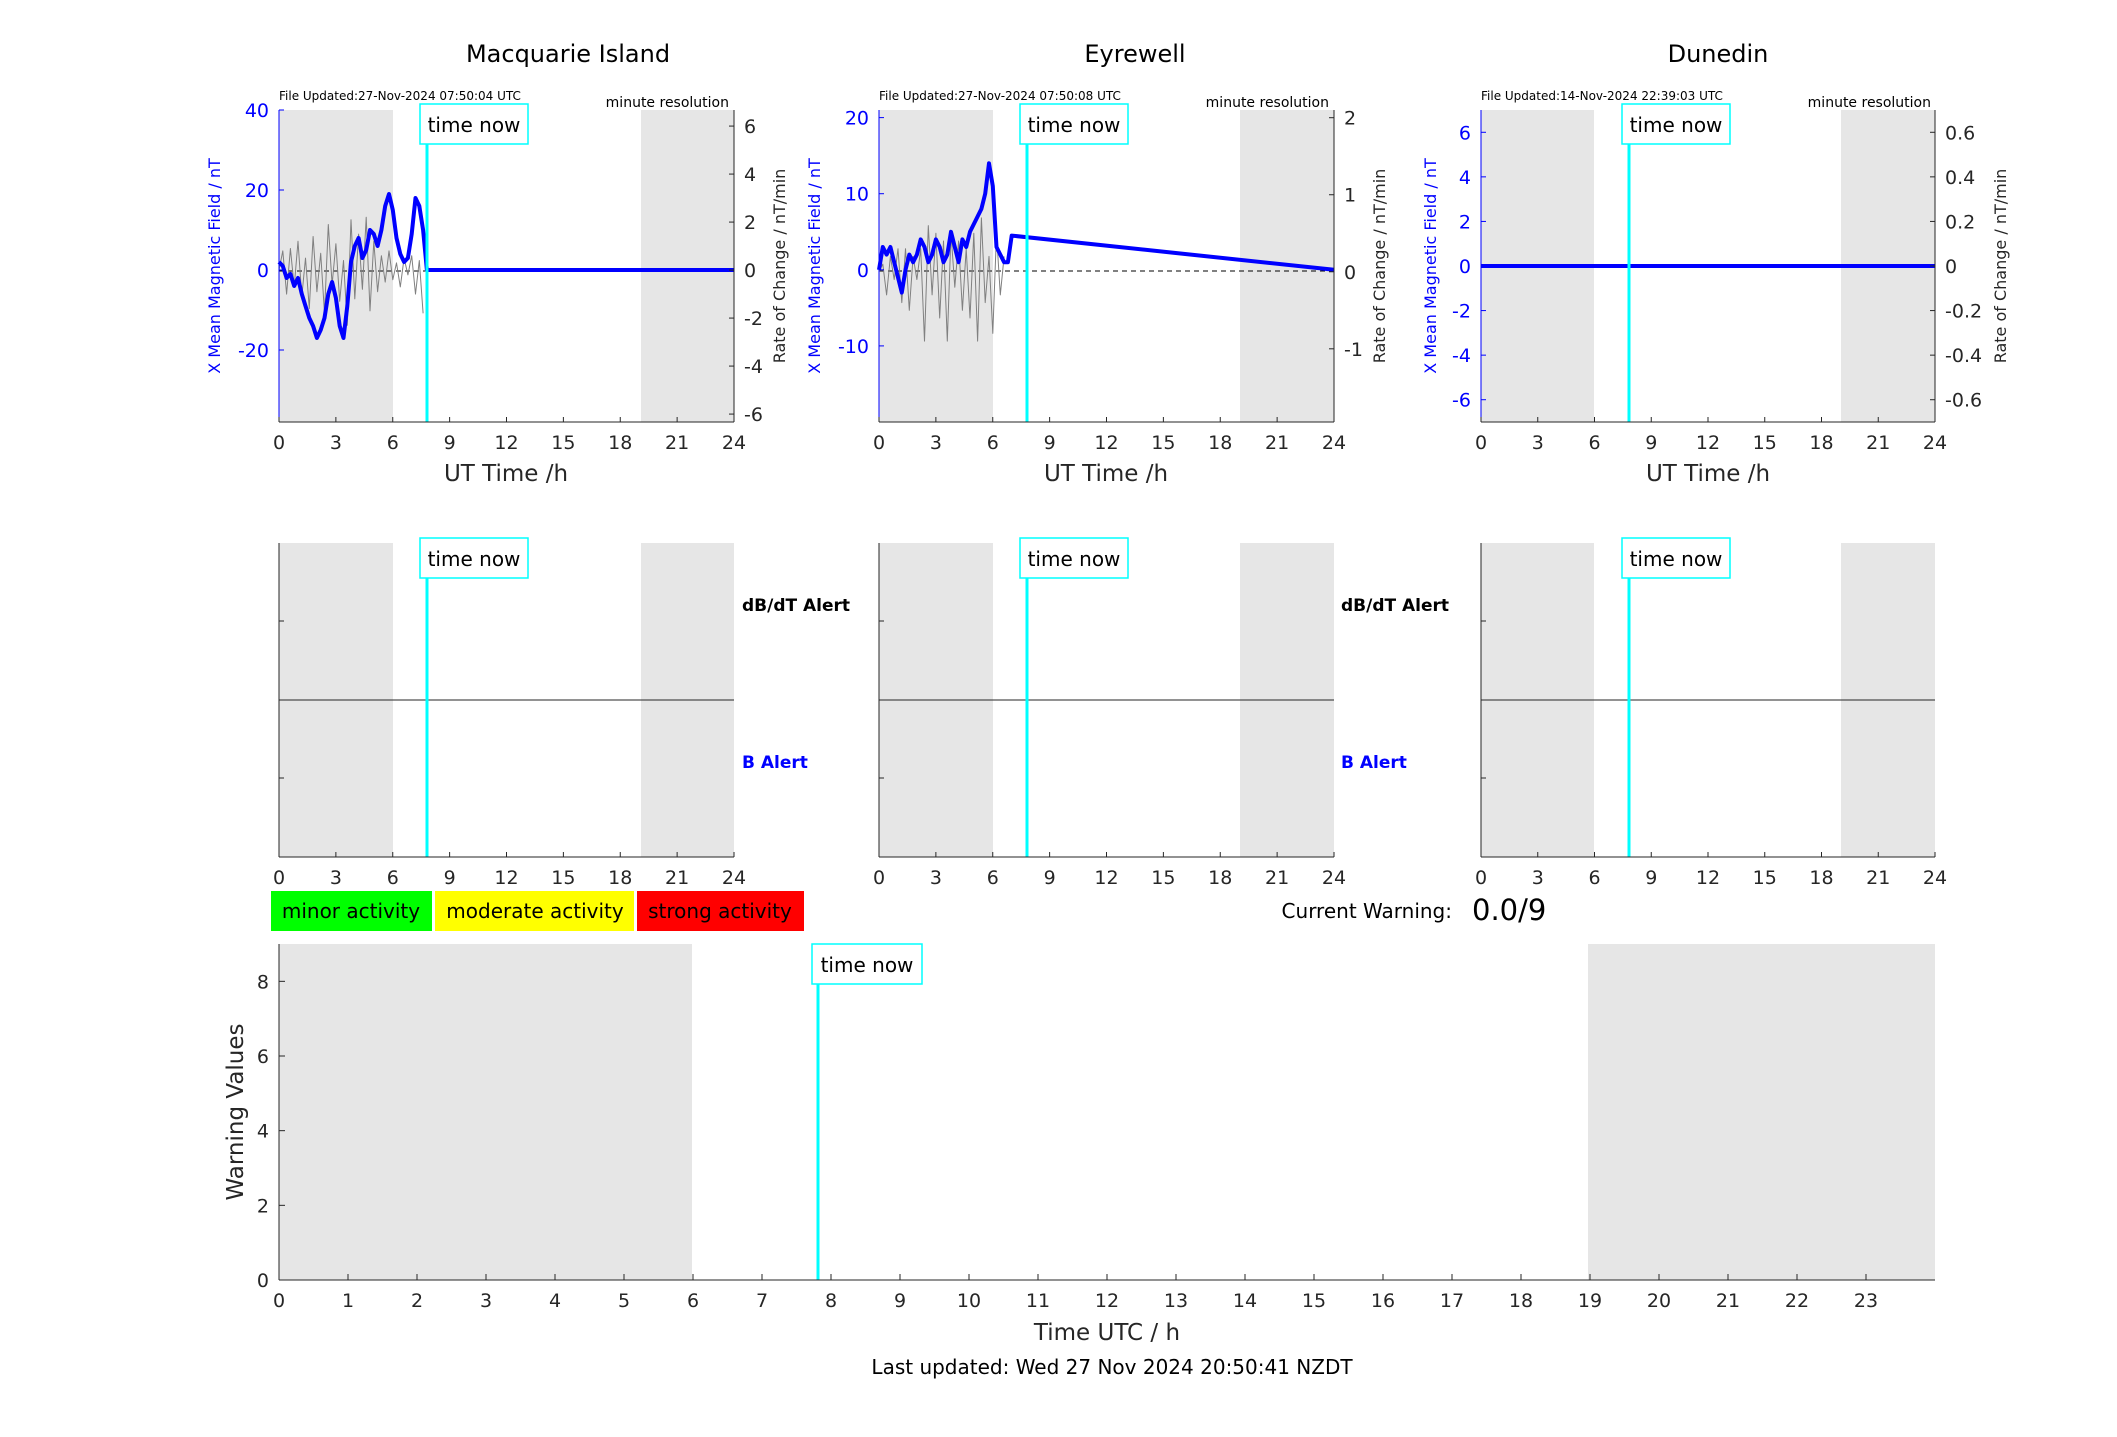 The height and width of the screenshot is (1437, 2117). I want to click on alert-chart-dunedin: 0 3 6 9 12 15 18 21 24 time now, so click(1711, 713).